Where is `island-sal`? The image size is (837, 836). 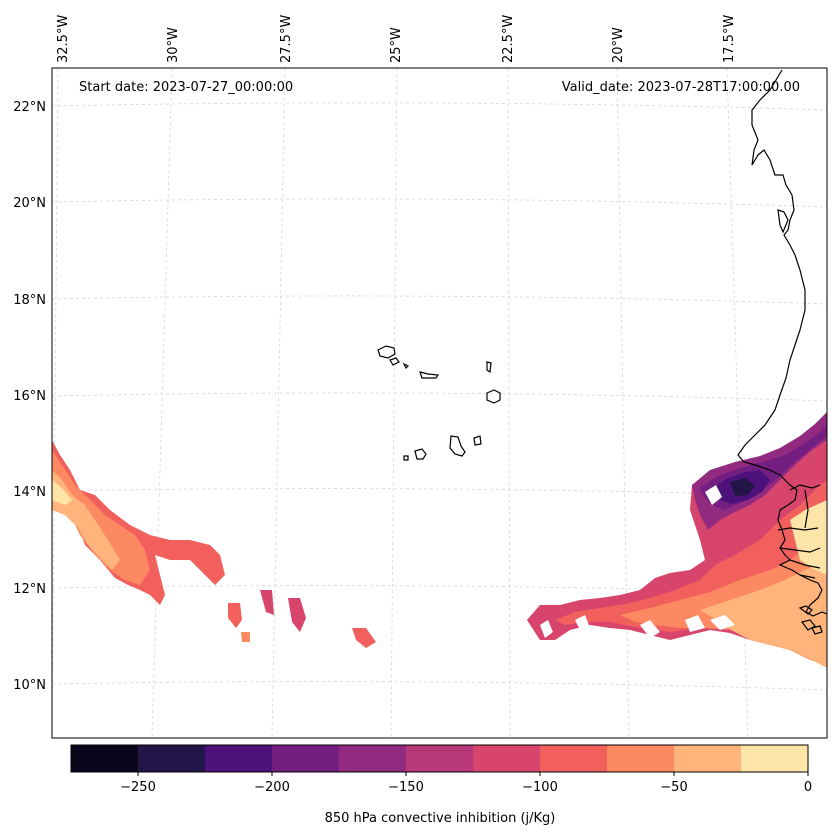 island-sal is located at coordinates (489, 367).